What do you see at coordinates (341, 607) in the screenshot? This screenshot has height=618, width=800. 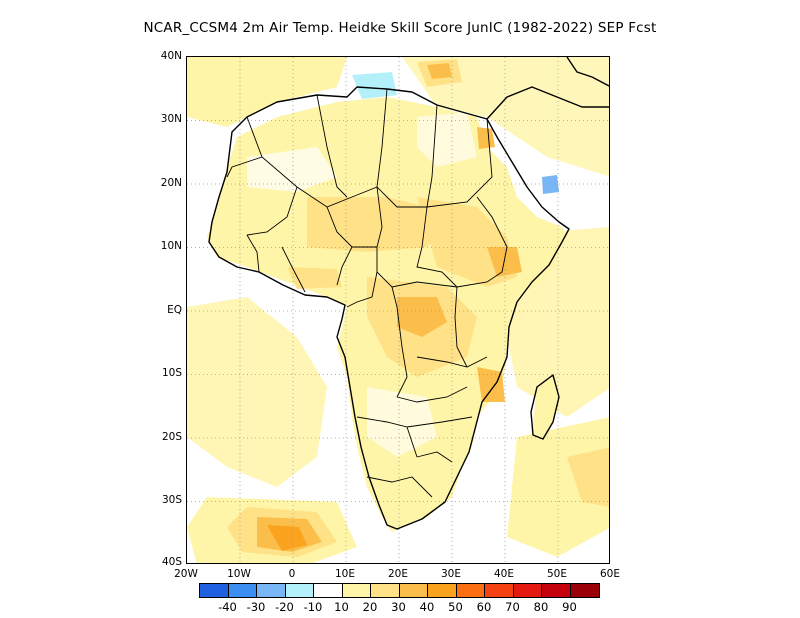 I see `colorbar-label: 10` at bounding box center [341, 607].